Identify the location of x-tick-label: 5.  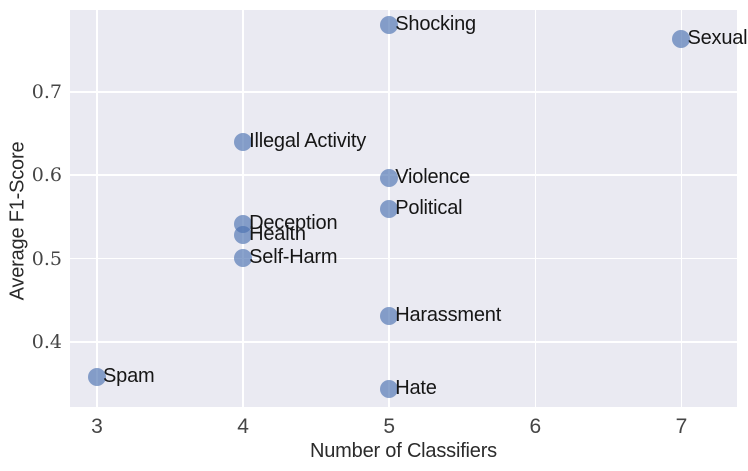
(389, 426).